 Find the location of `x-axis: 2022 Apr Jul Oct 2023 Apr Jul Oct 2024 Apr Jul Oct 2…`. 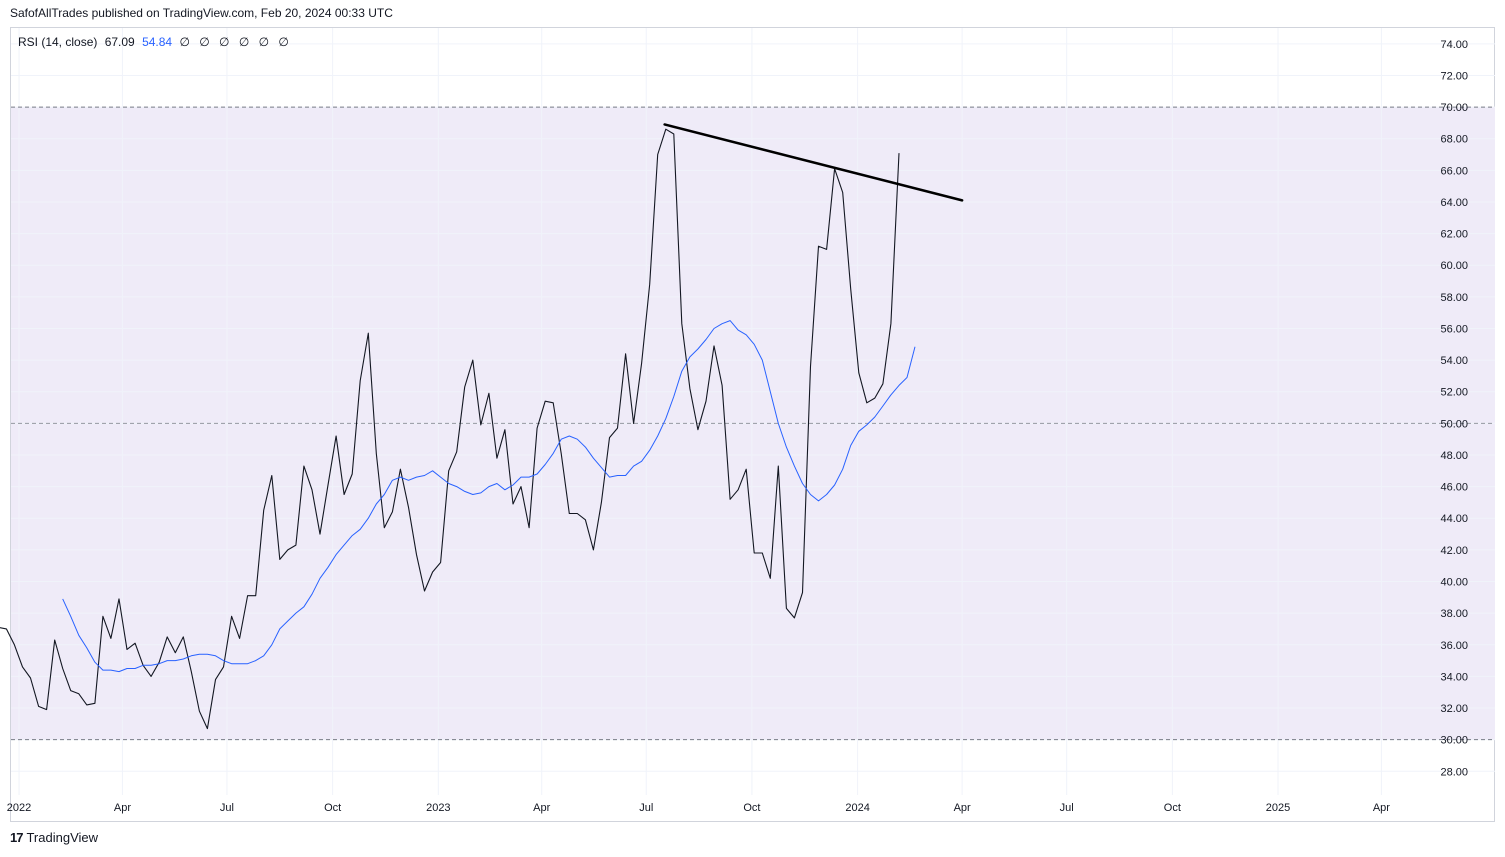

x-axis: 2022 Apr Jul Oct 2023 Apr Jul Oct 2024 Apr Jul Oct 2… is located at coordinates (699, 808).